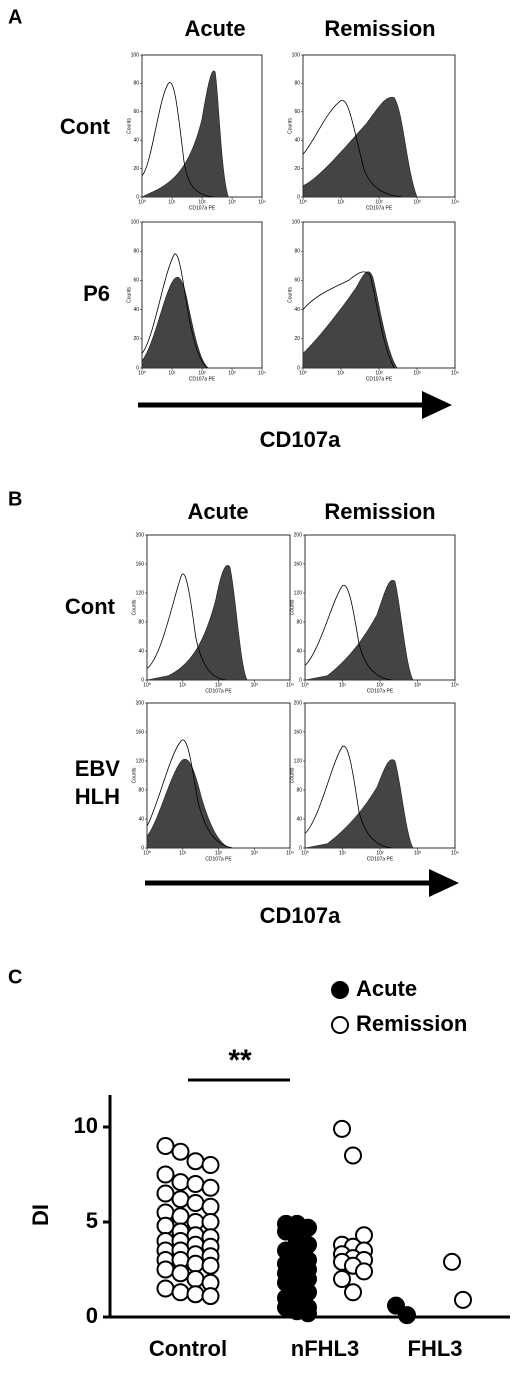  I want to click on significance: **, so click(240, 1060).